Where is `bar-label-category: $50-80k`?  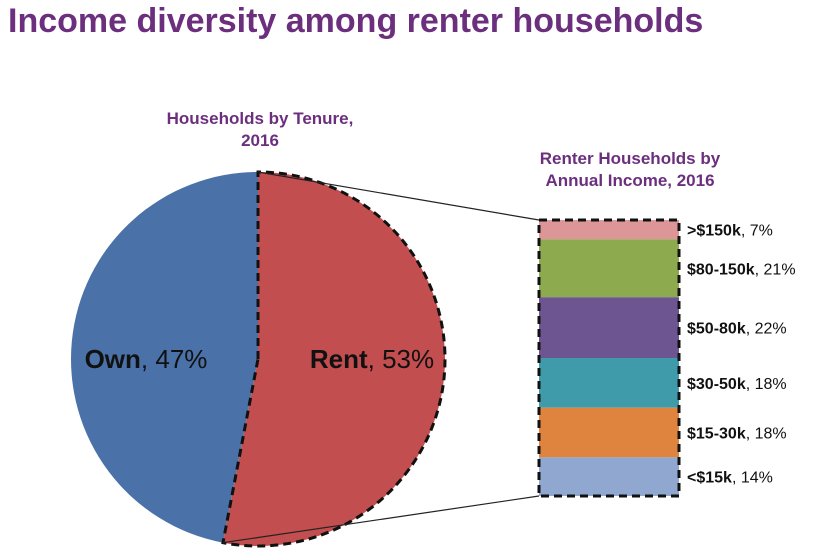
bar-label-category: $50-80k is located at coordinates (716, 329).